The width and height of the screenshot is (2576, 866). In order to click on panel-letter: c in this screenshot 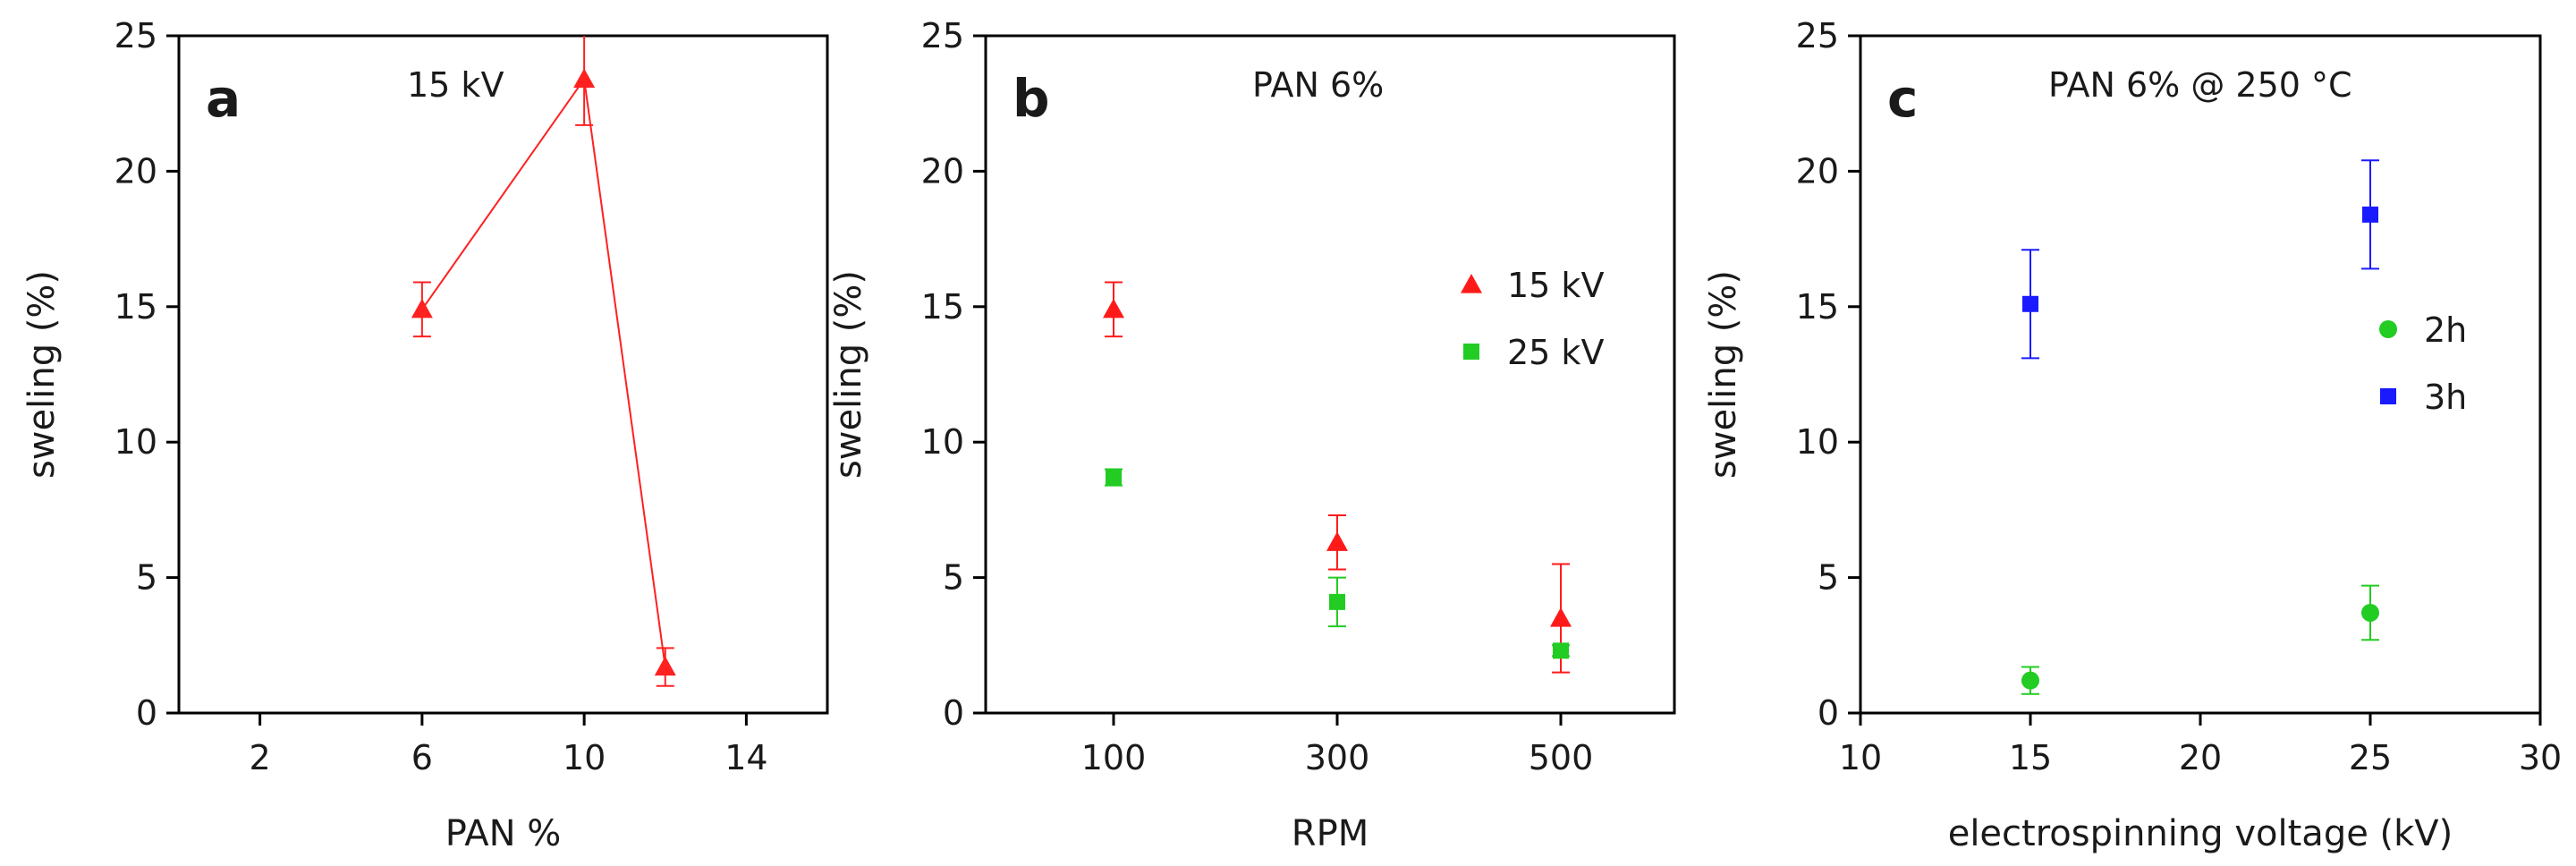, I will do `click(1902, 98)`.